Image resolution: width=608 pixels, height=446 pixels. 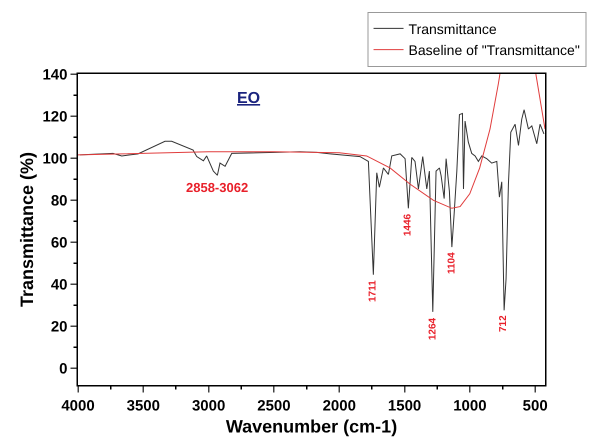 What do you see at coordinates (217, 187) in the screenshot?
I see `annotation: 2858-3062` at bounding box center [217, 187].